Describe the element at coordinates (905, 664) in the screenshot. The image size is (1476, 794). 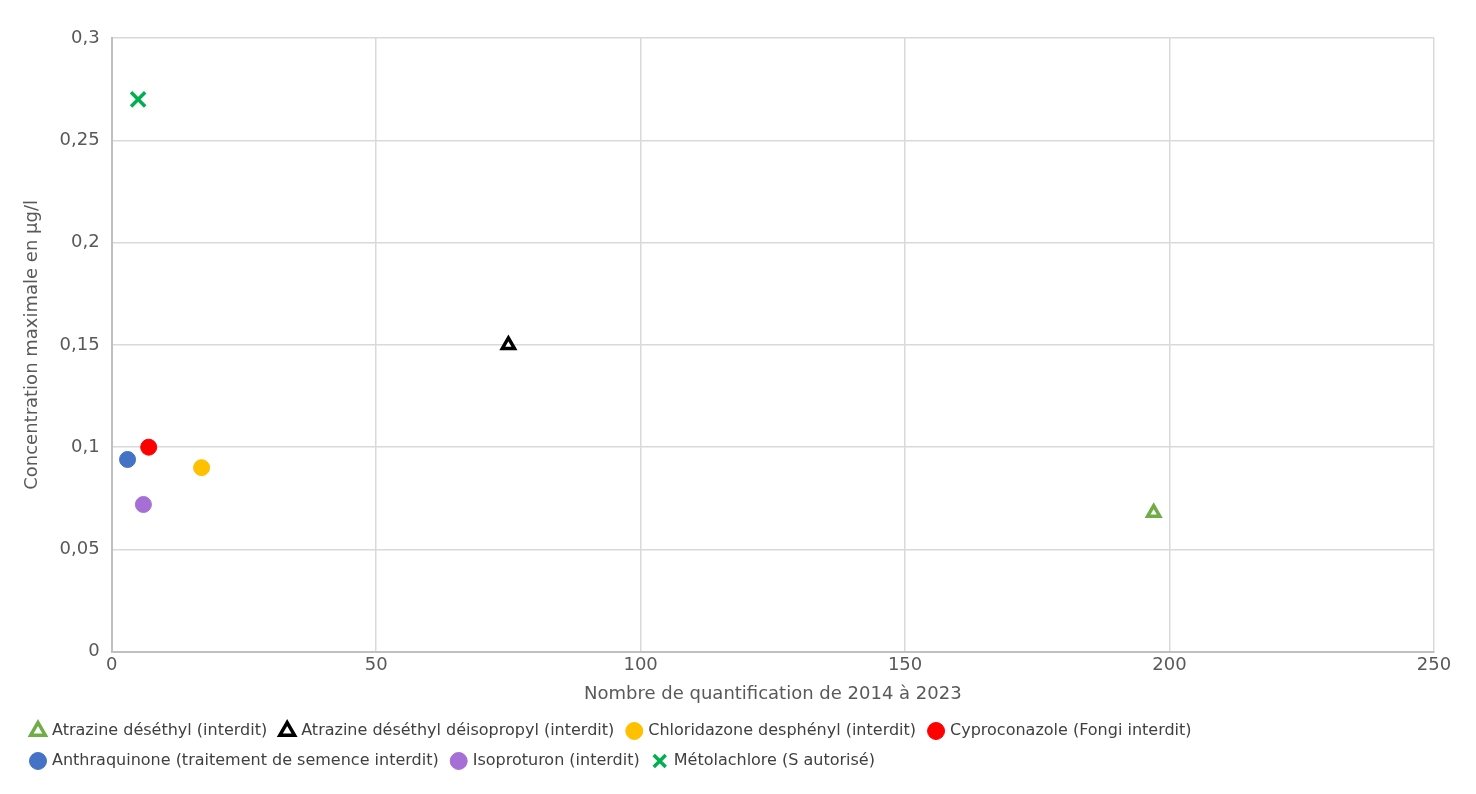
I see `x-tick-label: 150` at that location.